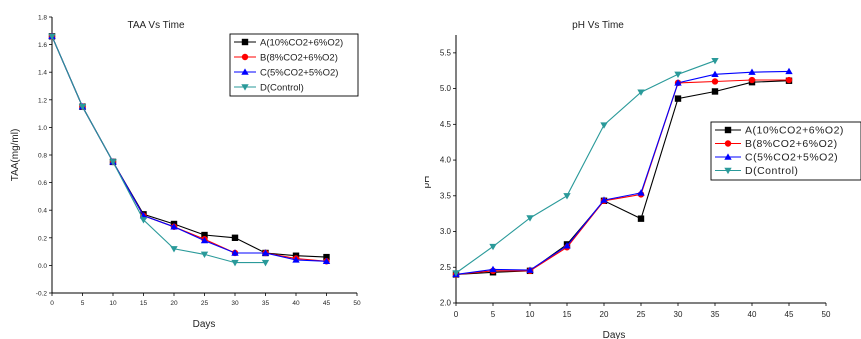 The image size is (861, 339). I want to click on y-tick-label: 3.5, so click(446, 195).